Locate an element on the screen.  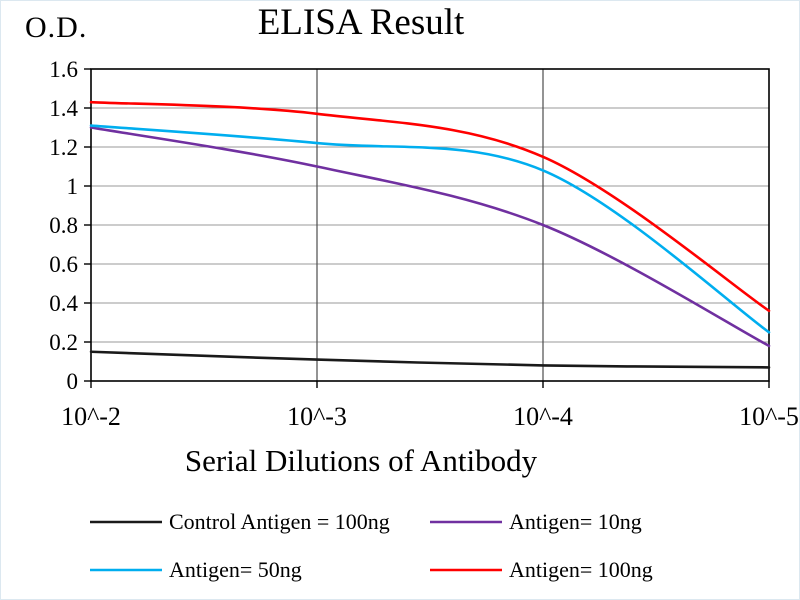
legend-item-antigen-50ng: Antigen= 50ng is located at coordinates (259, 570).